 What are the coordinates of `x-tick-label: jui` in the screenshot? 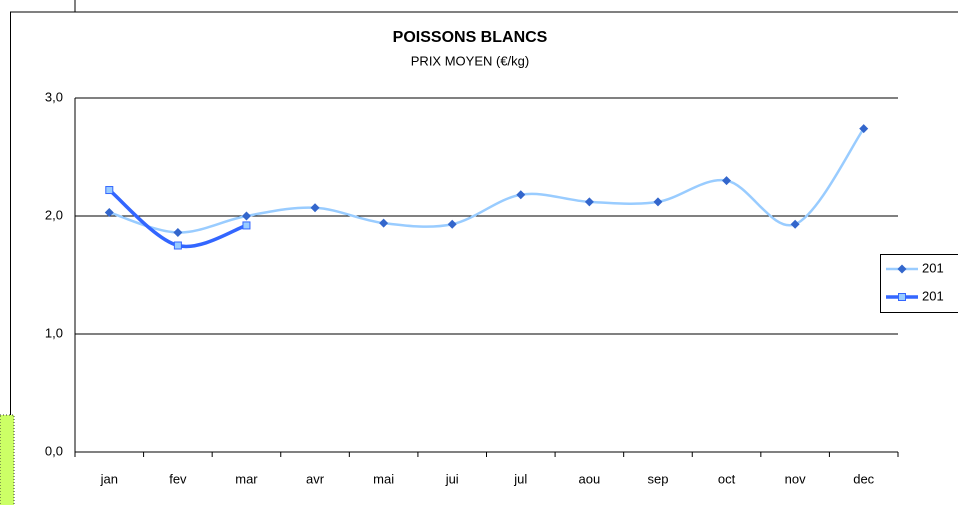 It's located at (452, 478).